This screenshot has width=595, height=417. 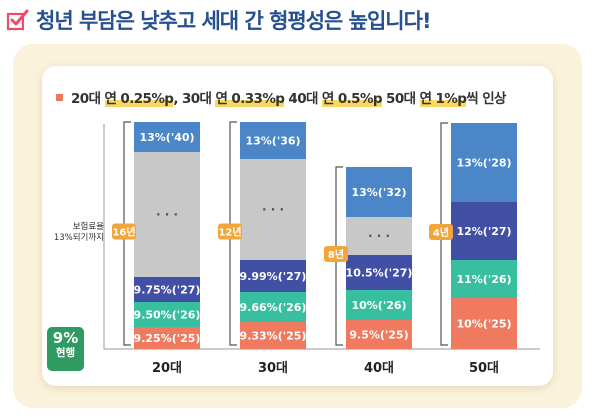 What do you see at coordinates (443, 99) in the screenshot?
I see `subtitle-highlight: 연 1%p` at bounding box center [443, 99].